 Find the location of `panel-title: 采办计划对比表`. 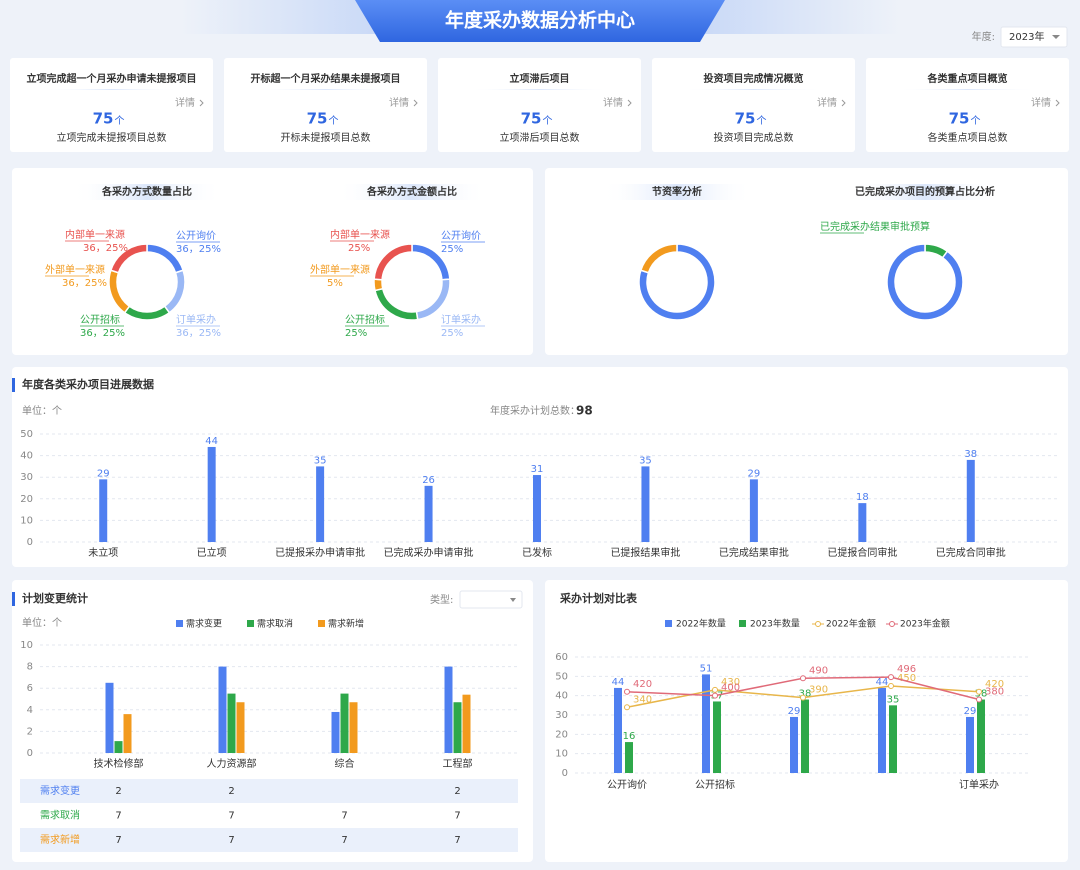

panel-title: 采办计划对比表 is located at coordinates (598, 598).